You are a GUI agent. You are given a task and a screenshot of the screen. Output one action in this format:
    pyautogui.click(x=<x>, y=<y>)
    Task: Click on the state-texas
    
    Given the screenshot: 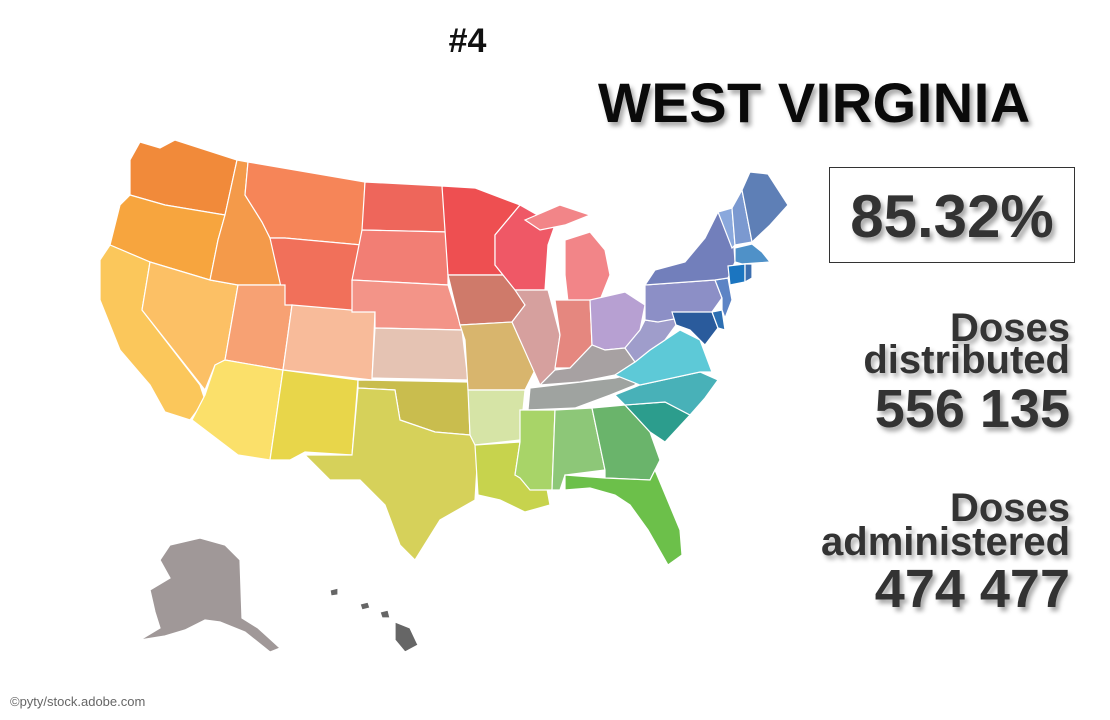 What is the action you would take?
    pyautogui.click(x=391, y=474)
    